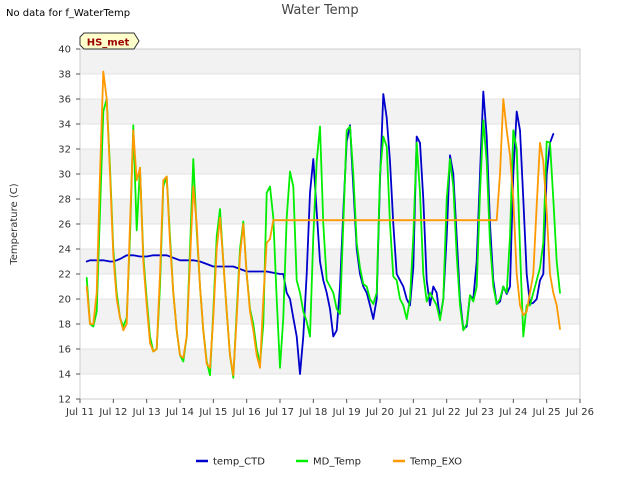  I want to click on x-tick-label: Jul 24, so click(512, 412).